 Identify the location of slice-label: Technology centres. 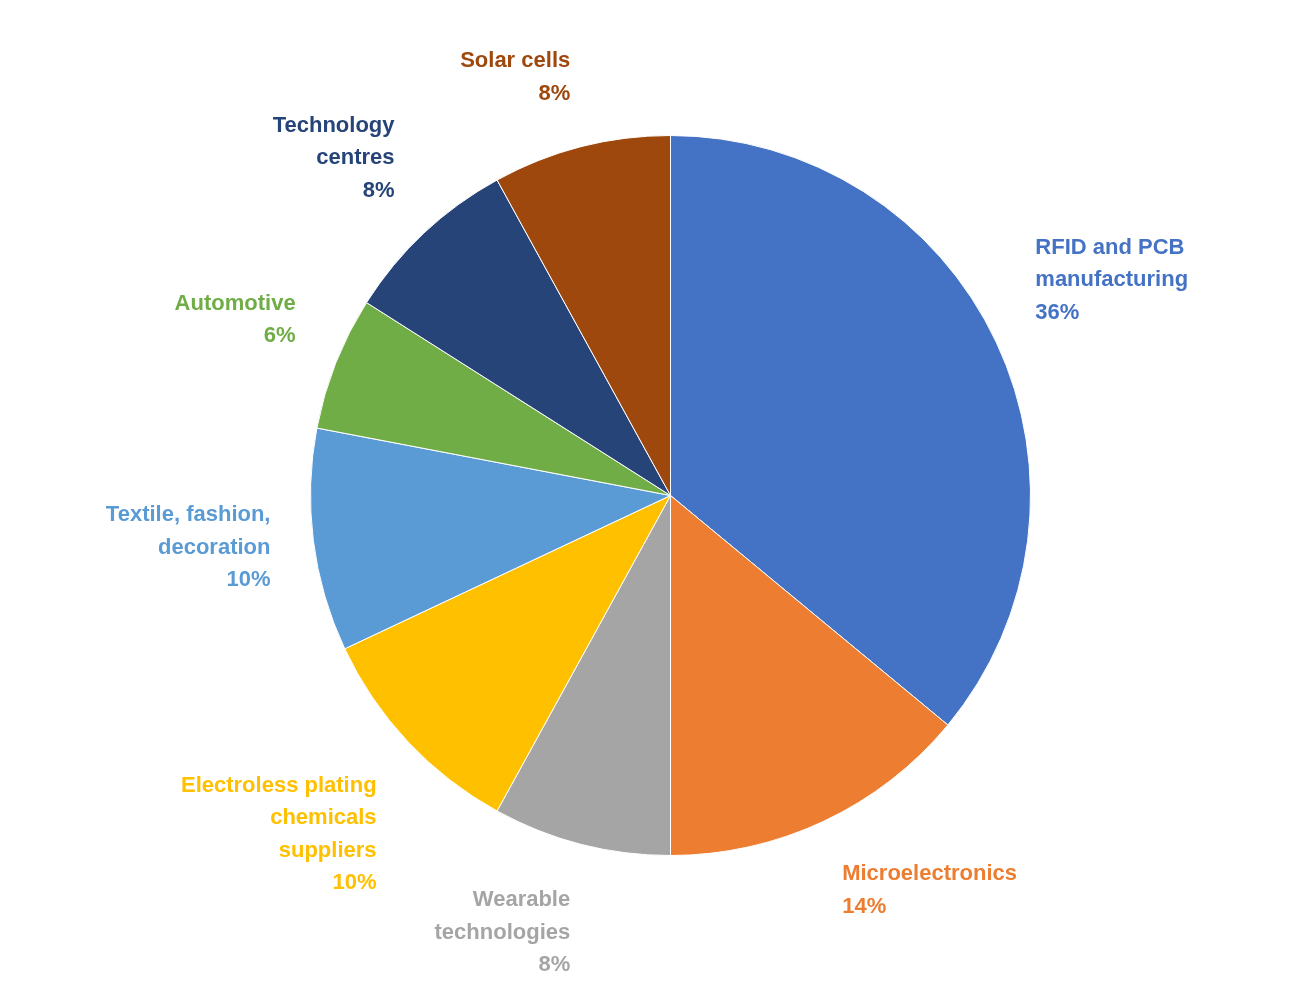
(334, 140).